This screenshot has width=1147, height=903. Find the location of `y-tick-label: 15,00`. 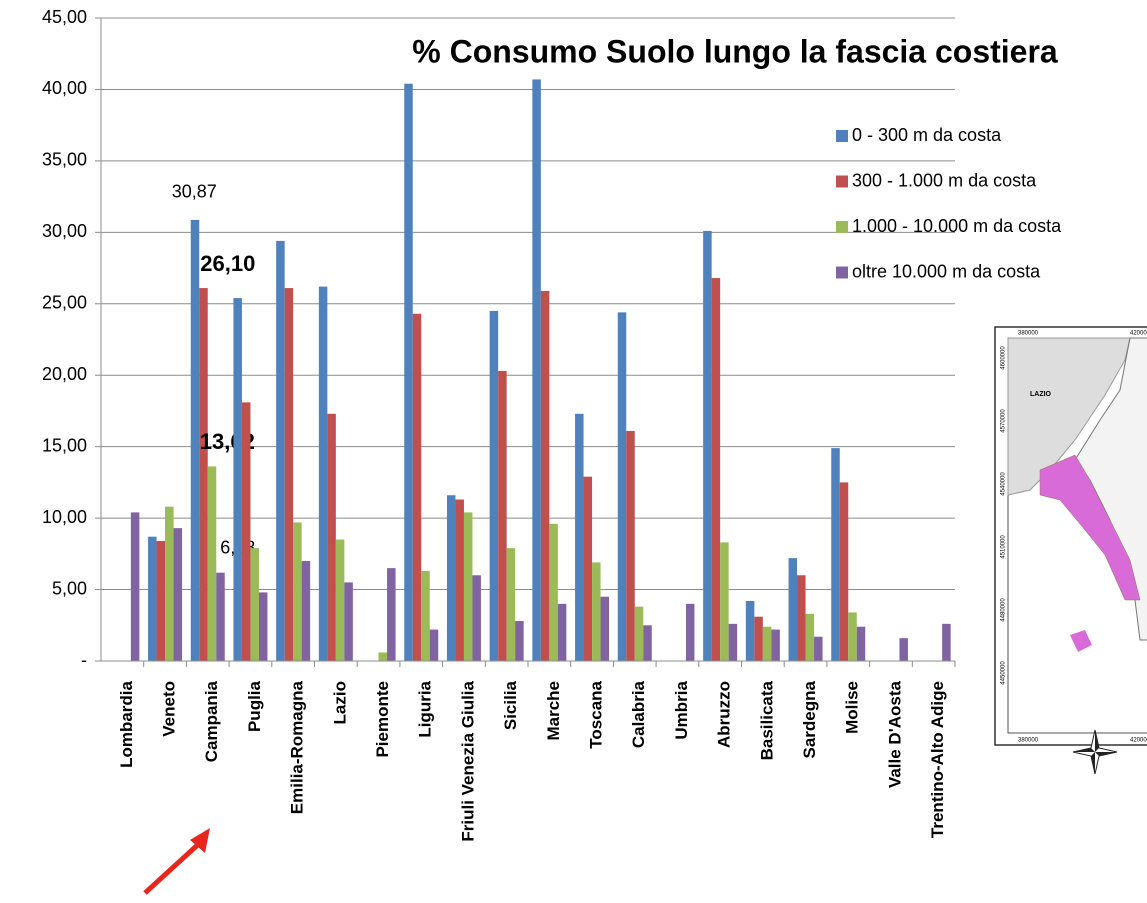

y-tick-label: 15,00 is located at coordinates (64, 445).